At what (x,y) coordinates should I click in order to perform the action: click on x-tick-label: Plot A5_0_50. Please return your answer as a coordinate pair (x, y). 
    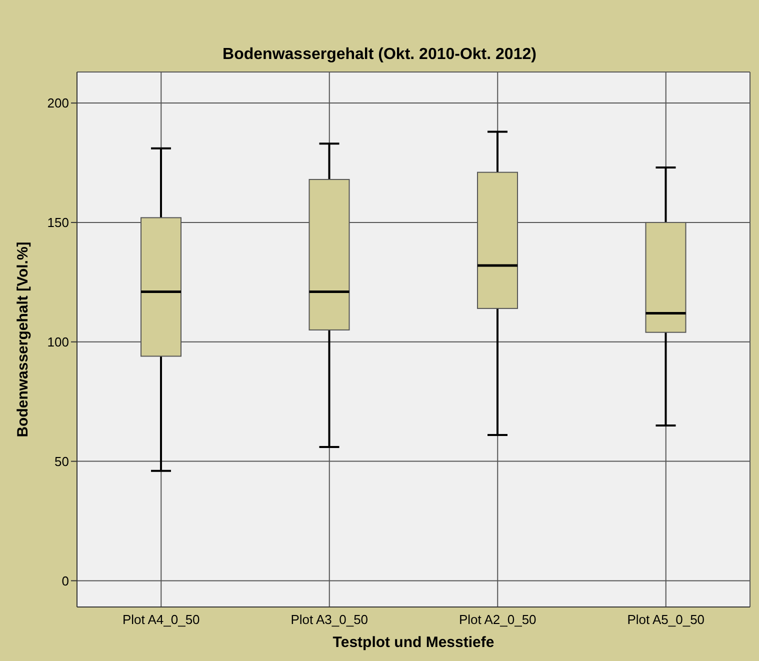
    Looking at the image, I should click on (666, 620).